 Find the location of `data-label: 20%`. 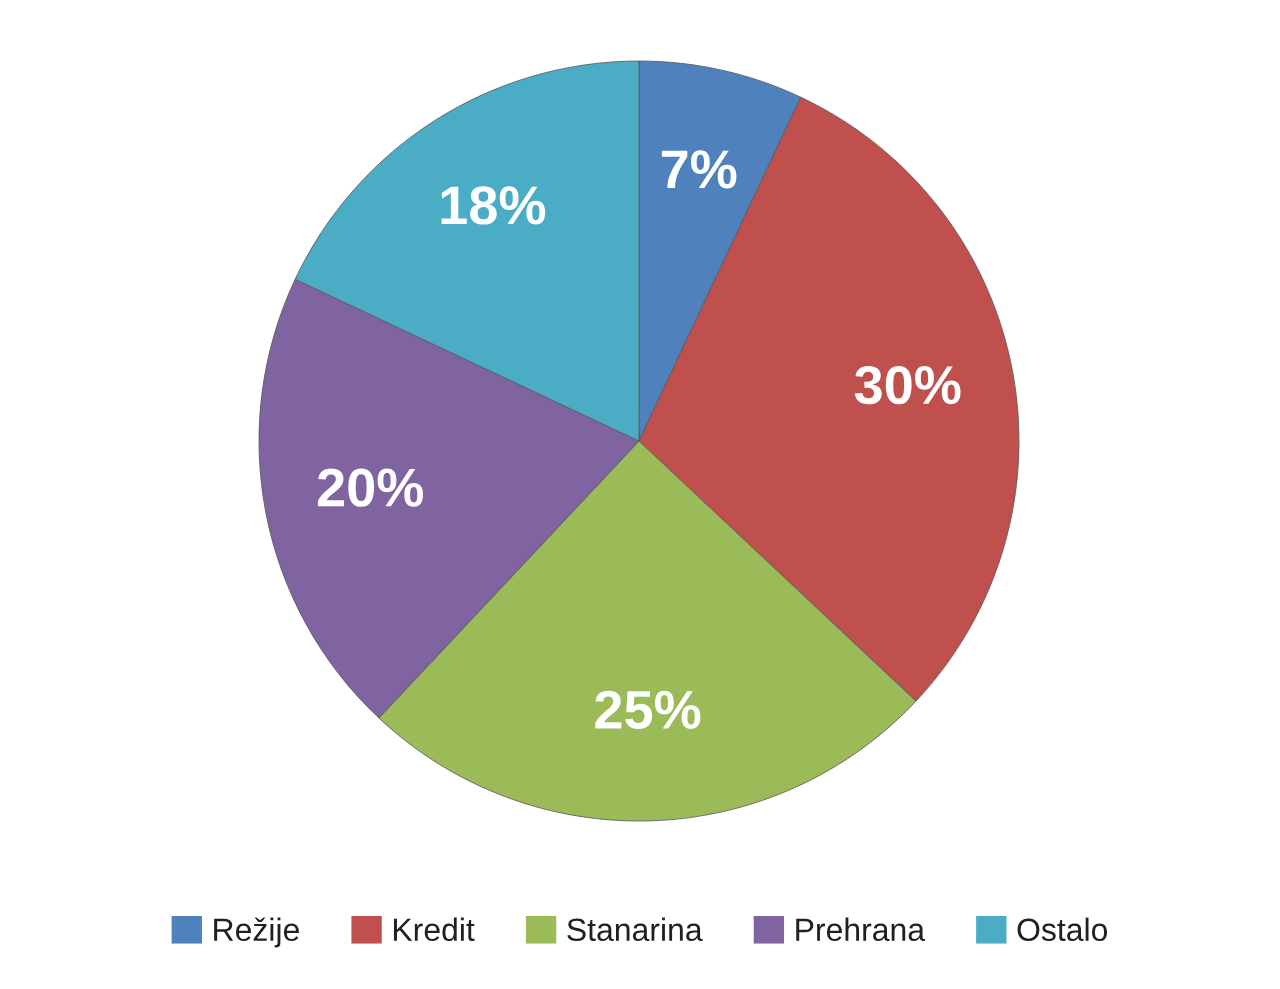

data-label: 20% is located at coordinates (370, 487).